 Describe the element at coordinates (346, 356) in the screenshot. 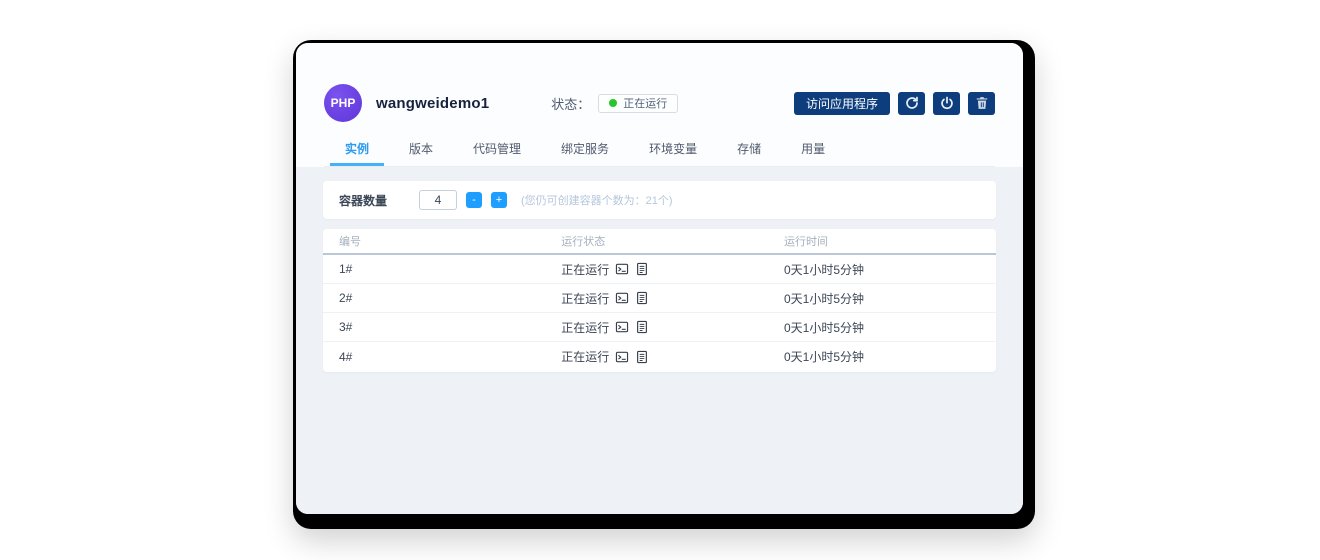

I see `instance-id: 4#` at that location.